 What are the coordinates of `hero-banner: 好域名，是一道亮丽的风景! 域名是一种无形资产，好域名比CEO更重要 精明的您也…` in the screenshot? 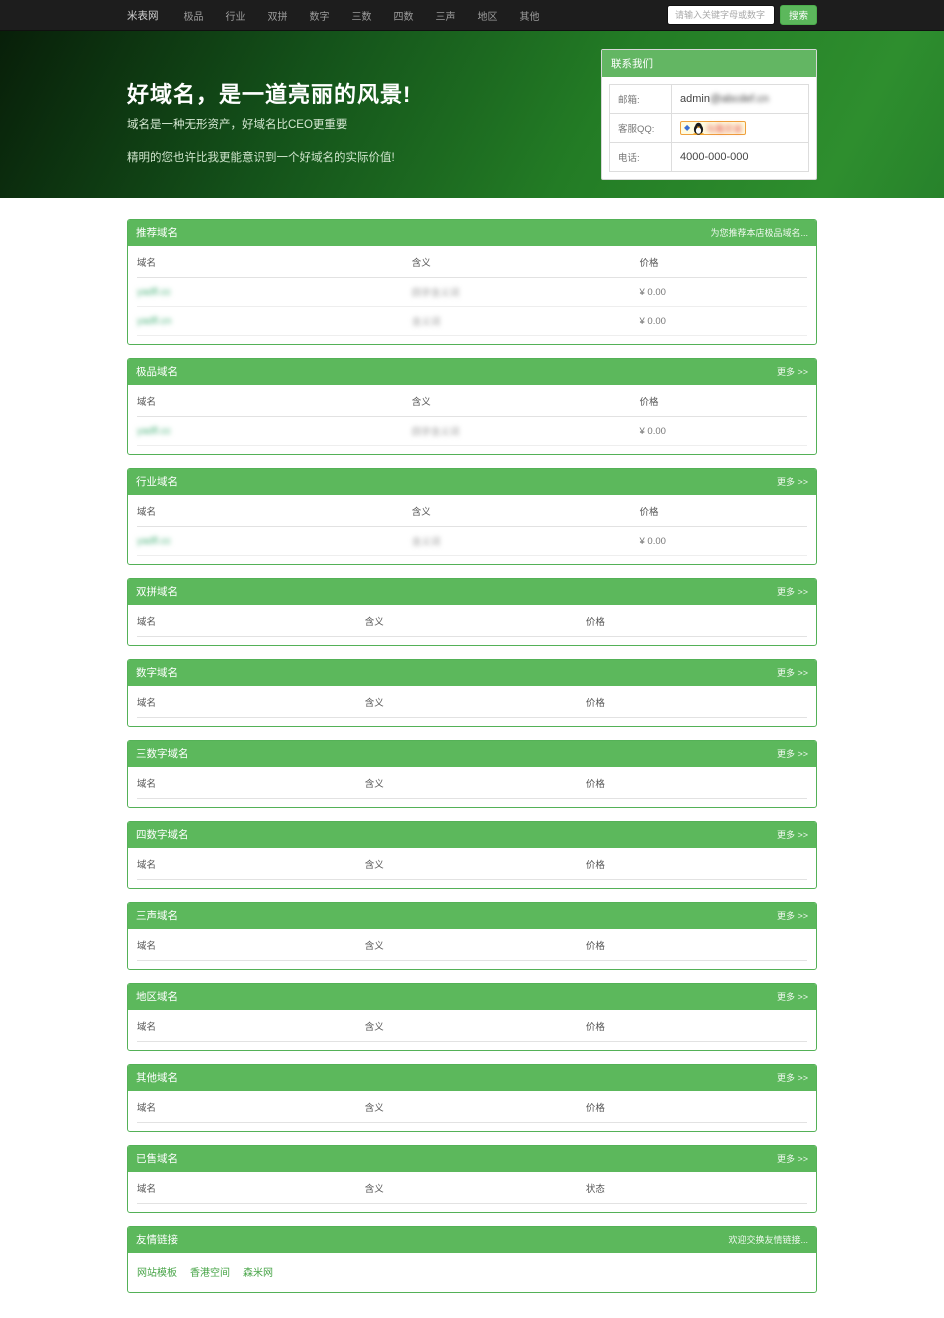 It's located at (472, 114).